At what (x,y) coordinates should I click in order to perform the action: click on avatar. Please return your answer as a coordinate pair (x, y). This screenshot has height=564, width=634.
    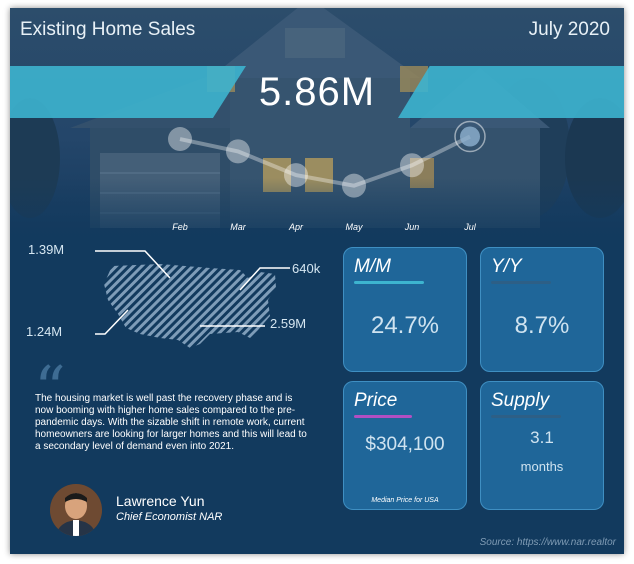
    Looking at the image, I should click on (76, 510).